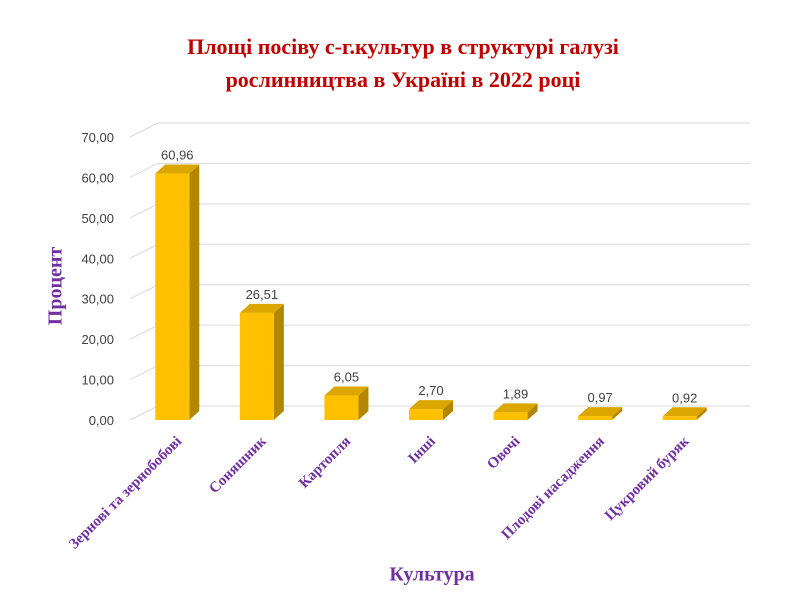  Describe the element at coordinates (238, 465) in the screenshot. I see `x-tick-label: Соняшник` at that location.